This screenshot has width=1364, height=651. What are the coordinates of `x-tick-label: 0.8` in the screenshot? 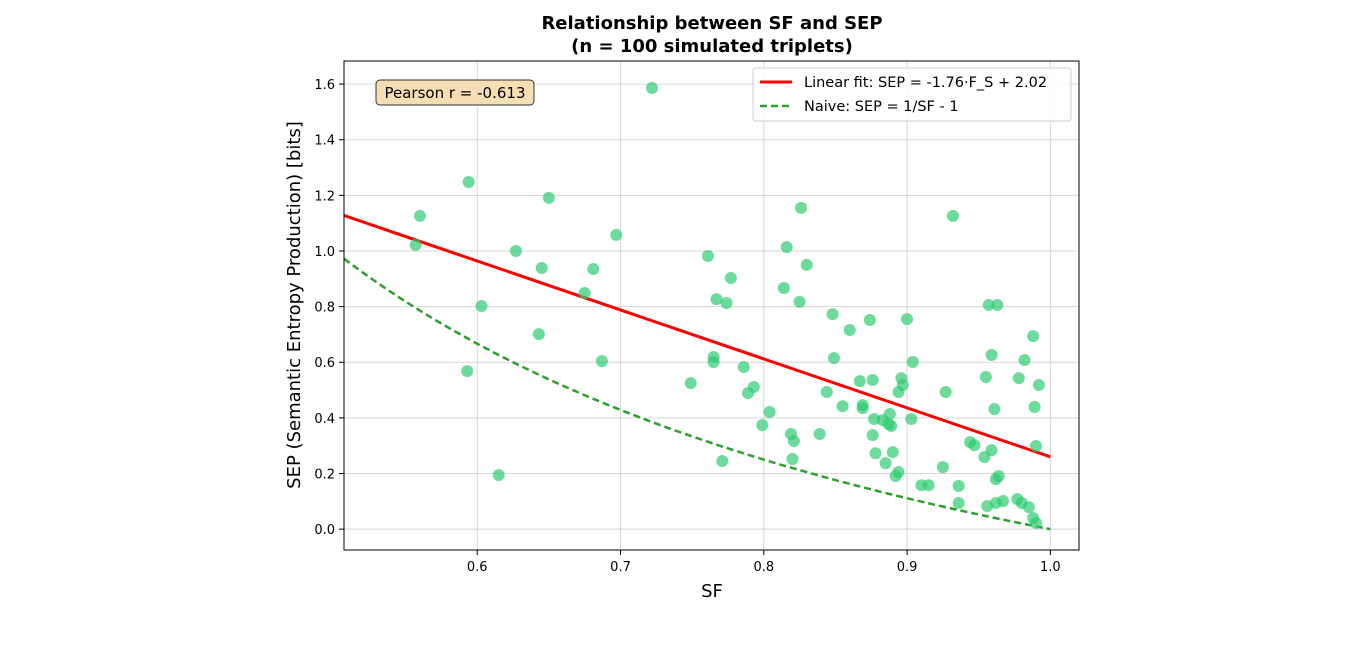 It's located at (763, 567).